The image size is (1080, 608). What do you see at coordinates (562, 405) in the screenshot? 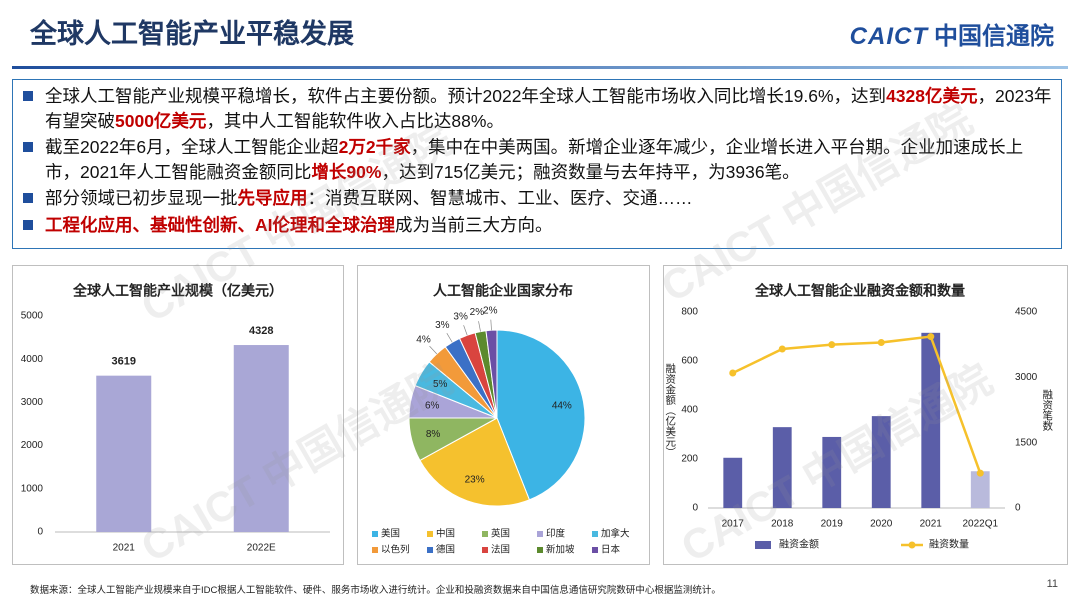
I see `slice-label: 44%` at bounding box center [562, 405].